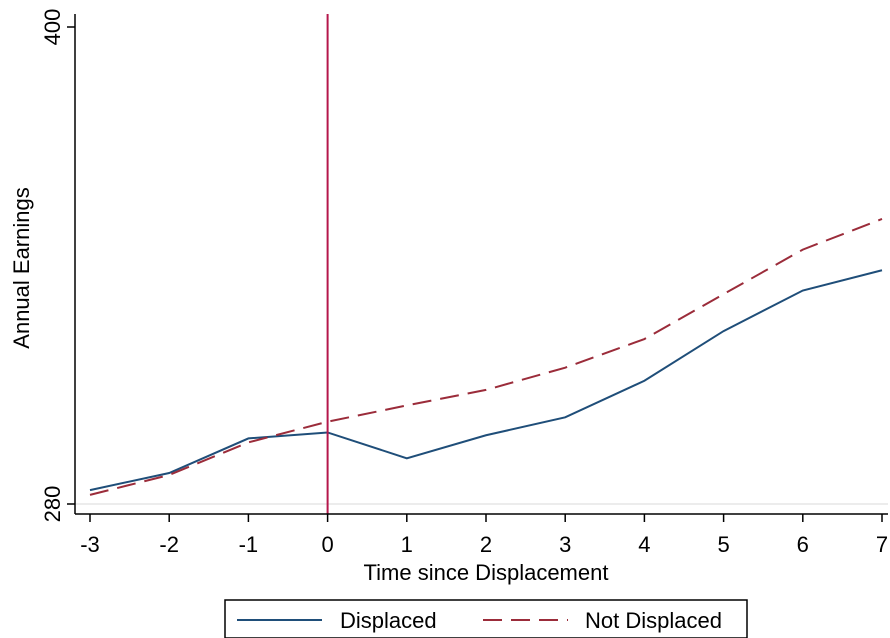 Image resolution: width=890 pixels, height=638 pixels. I want to click on x-tick-label: 2, so click(486, 544).